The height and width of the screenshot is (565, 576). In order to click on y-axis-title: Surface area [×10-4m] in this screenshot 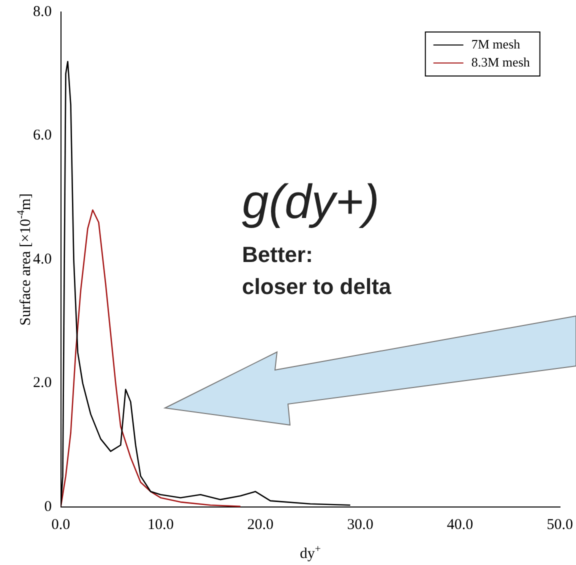, I will do `click(25, 259)`.